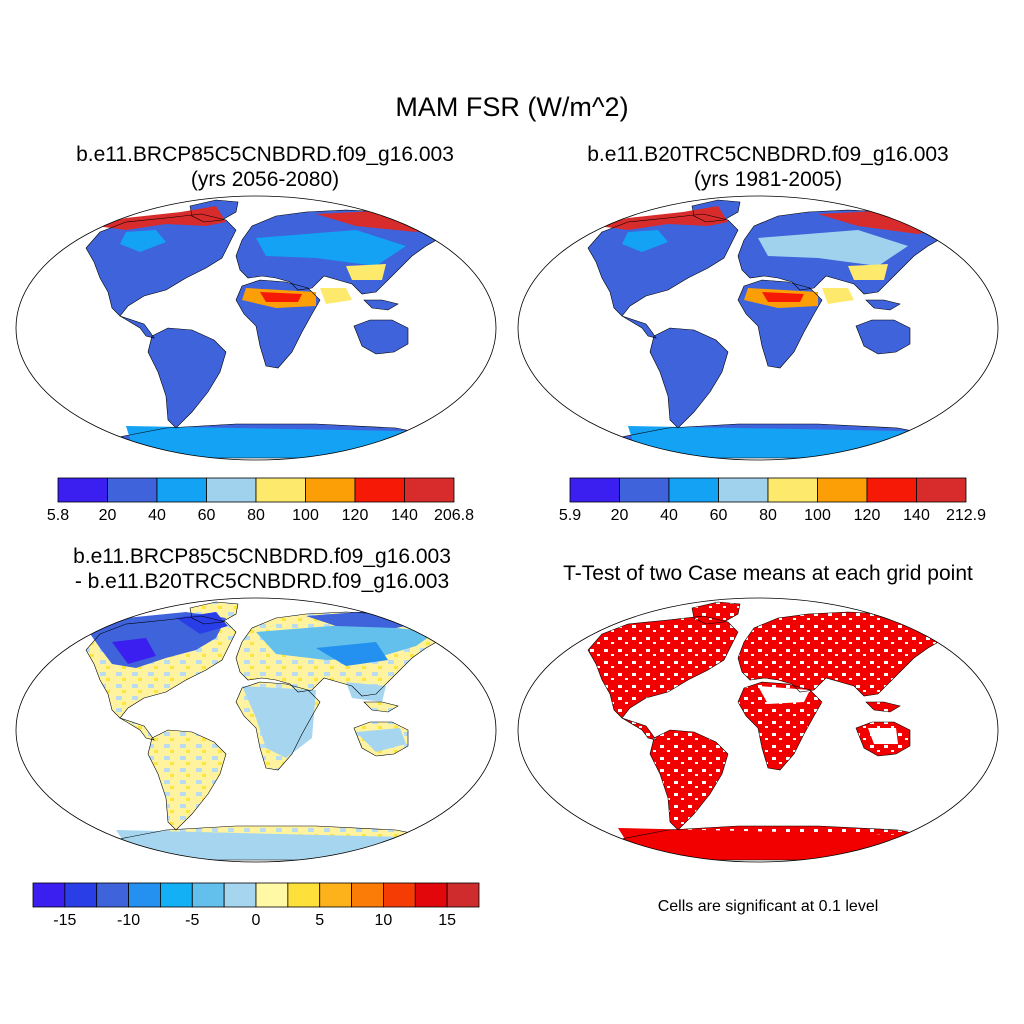 This screenshot has width=1024, height=1024. Describe the element at coordinates (867, 515) in the screenshot. I see `panel2-colorbar-tick-label: 120` at that location.